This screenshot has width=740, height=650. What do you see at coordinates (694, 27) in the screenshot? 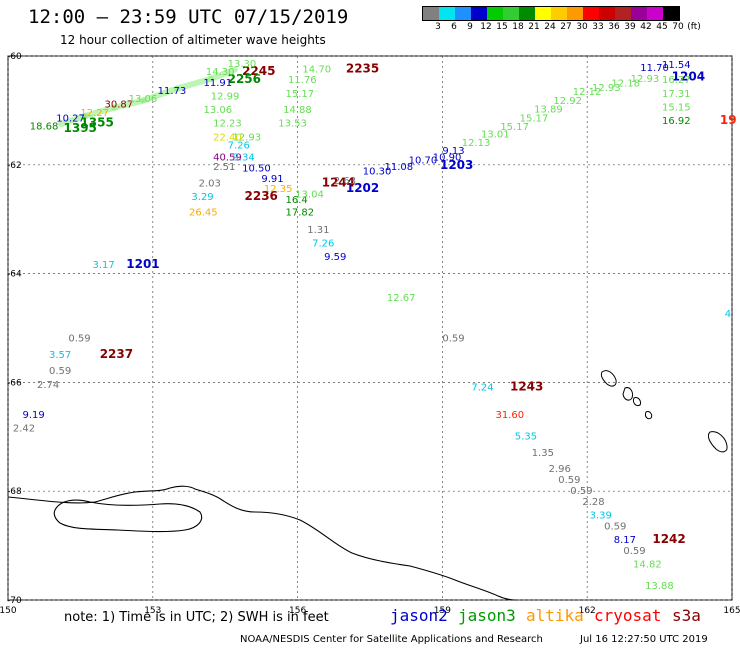
I see `color-scale-tick-label: (ft)` at bounding box center [694, 27].